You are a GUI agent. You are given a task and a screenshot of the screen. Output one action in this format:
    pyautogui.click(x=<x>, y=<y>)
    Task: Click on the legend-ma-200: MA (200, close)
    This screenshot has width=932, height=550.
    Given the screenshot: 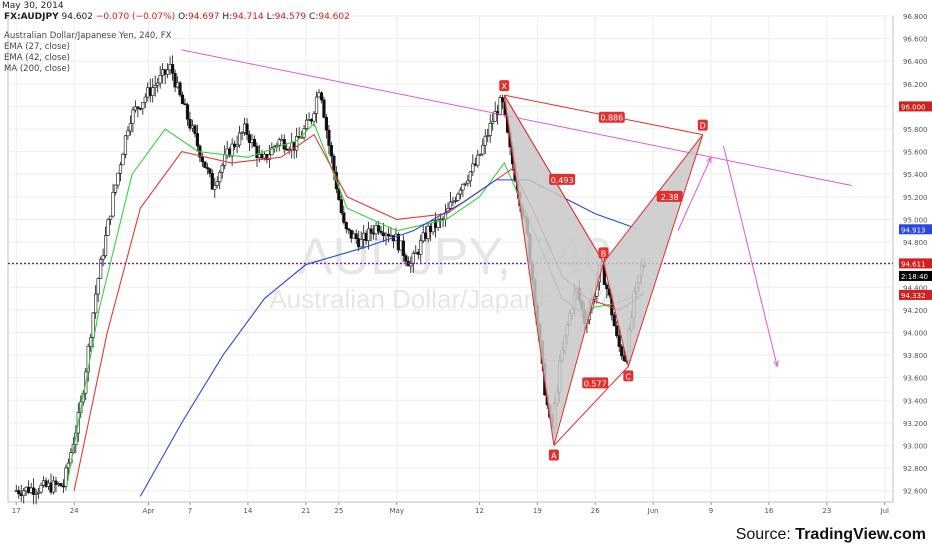 What is the action you would take?
    pyautogui.click(x=37, y=69)
    